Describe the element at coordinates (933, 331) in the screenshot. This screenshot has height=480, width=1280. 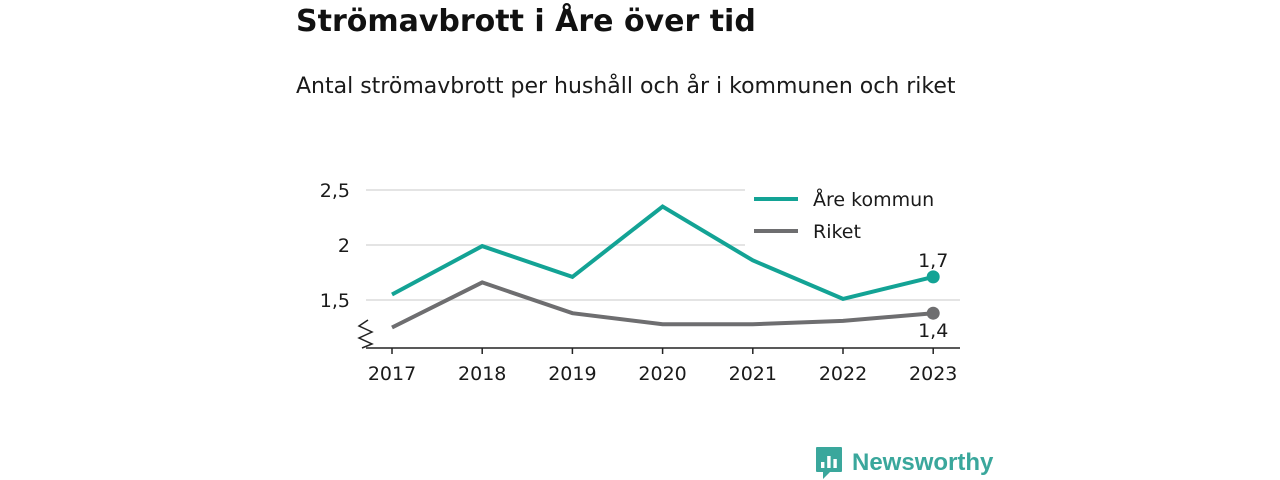
I see `end-value-label: 1,4` at that location.